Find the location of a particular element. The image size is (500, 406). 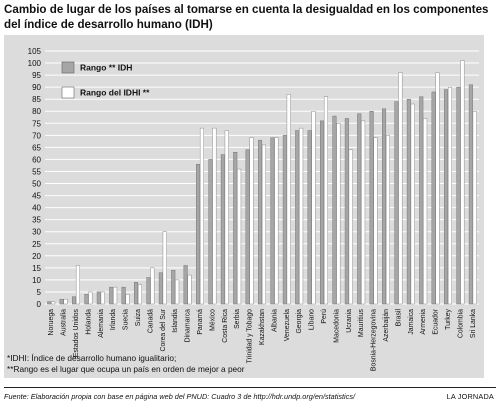

x-tick-label: Ecuador is located at coordinates (436, 321).